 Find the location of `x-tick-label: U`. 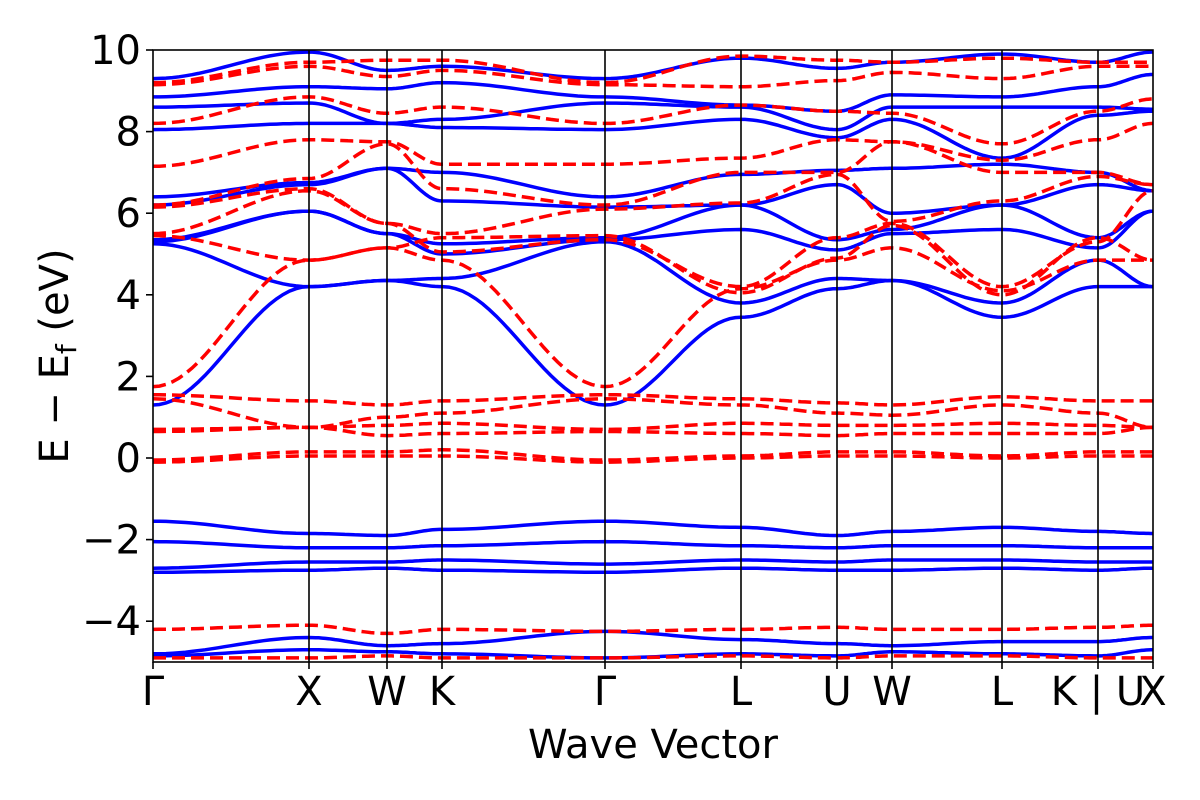

x-tick-label: U is located at coordinates (836, 692).